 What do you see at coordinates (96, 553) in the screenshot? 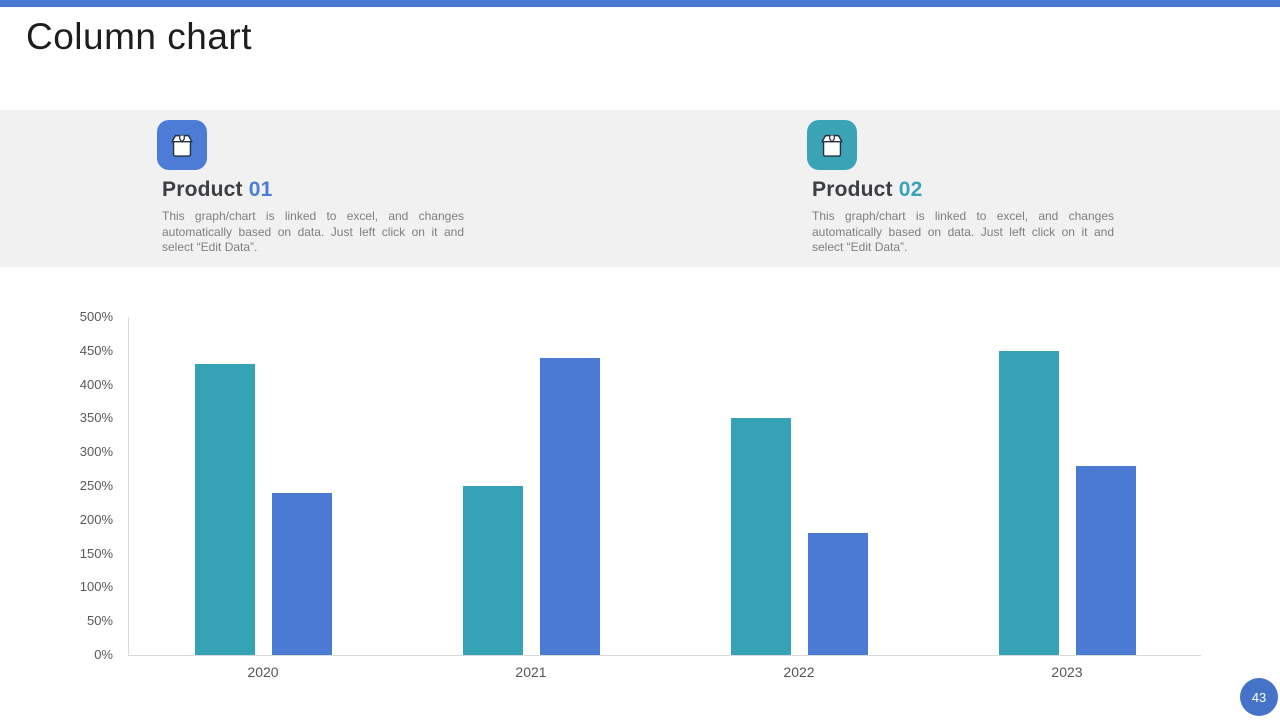
I see `y-axis-tick-label: 150%` at bounding box center [96, 553].